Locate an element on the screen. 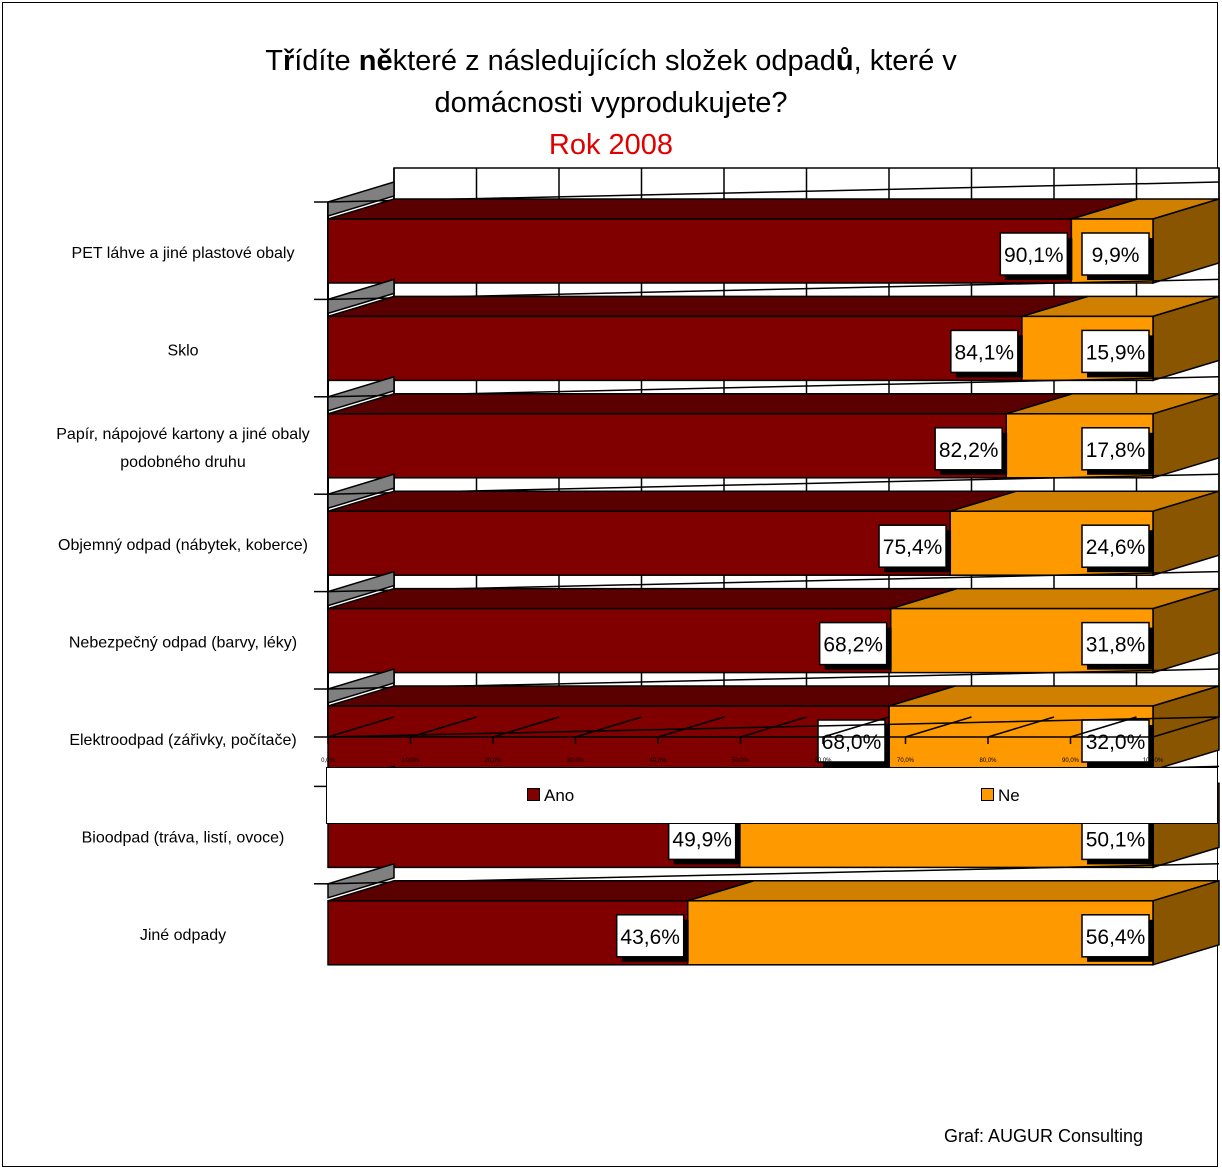  data-label-ano: 43,6% is located at coordinates (650, 937).